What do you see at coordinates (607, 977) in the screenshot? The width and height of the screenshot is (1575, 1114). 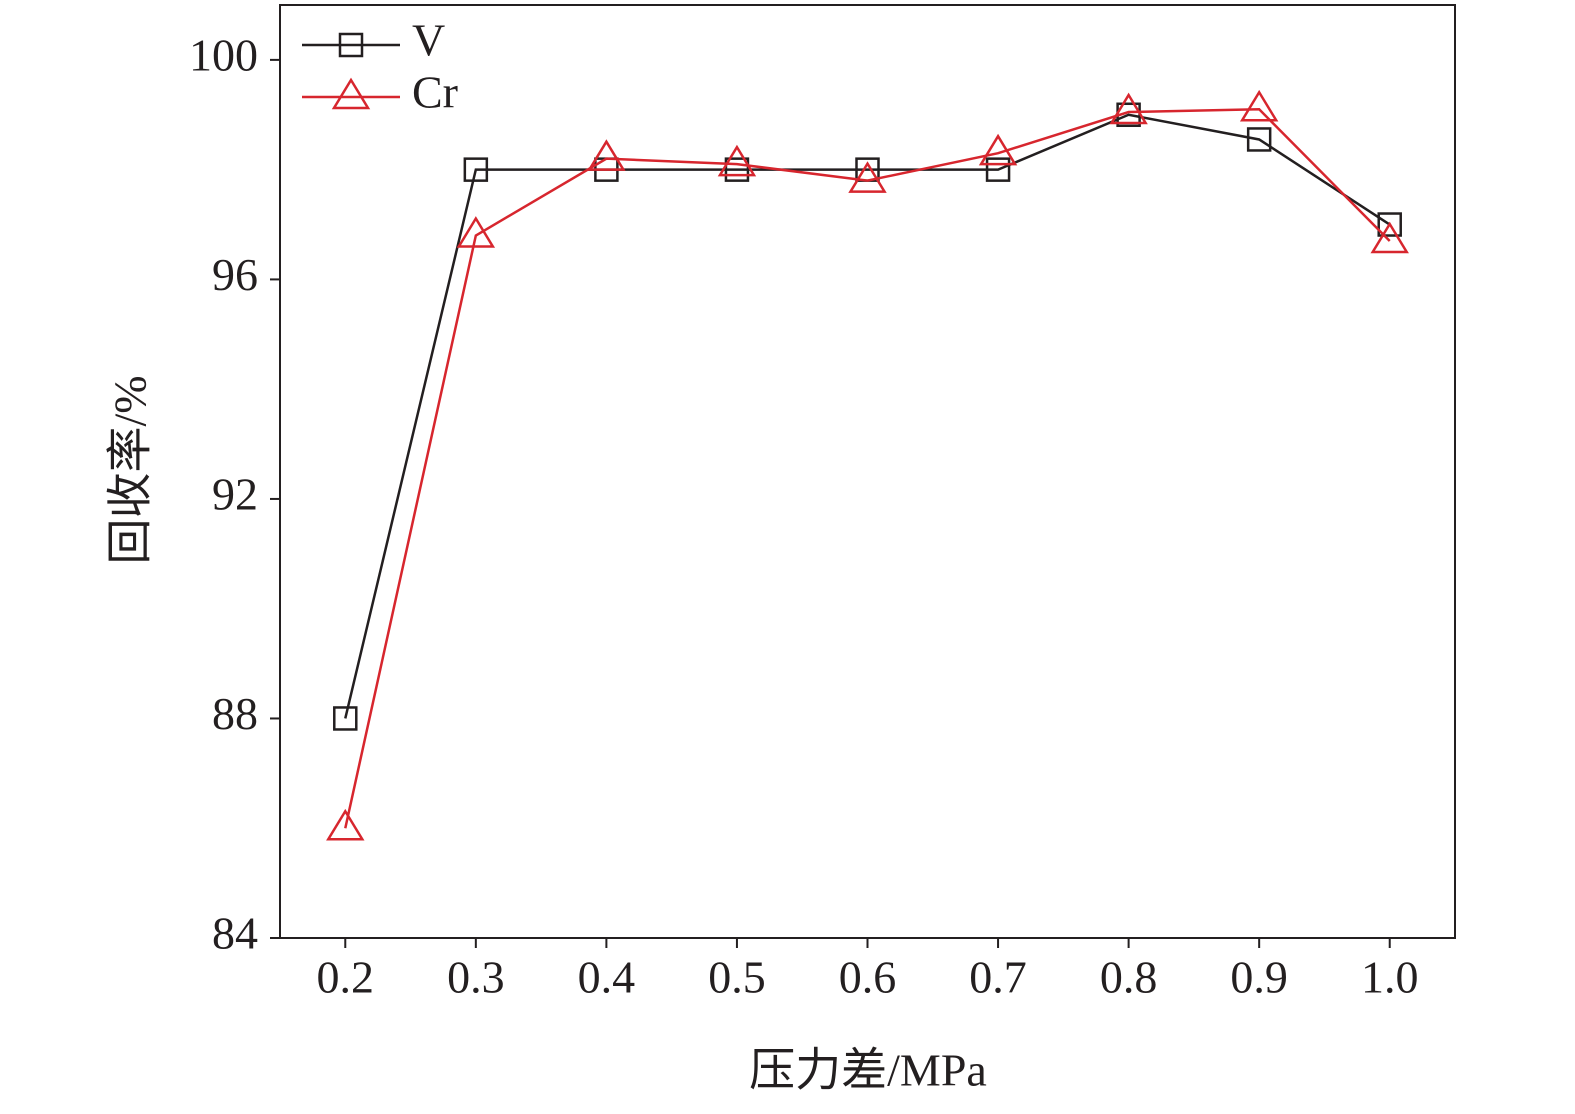 I see `x-tick-label: 0.4` at bounding box center [607, 977].